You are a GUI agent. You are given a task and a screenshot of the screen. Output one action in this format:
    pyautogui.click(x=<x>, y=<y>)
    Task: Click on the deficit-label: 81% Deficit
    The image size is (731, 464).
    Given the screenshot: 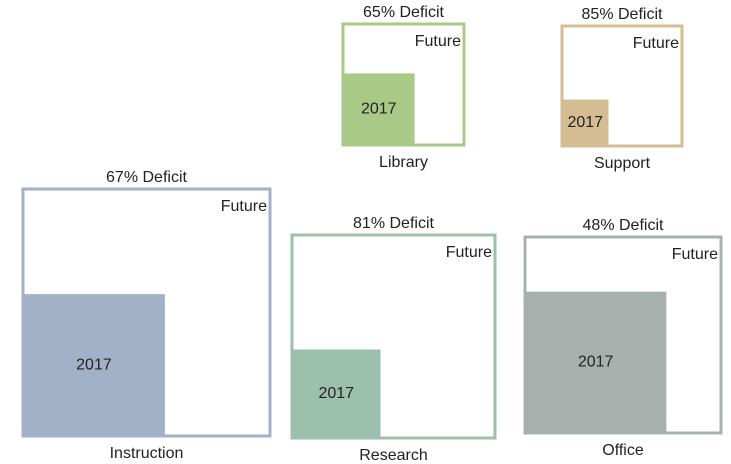 What is the action you would take?
    pyautogui.click(x=393, y=223)
    